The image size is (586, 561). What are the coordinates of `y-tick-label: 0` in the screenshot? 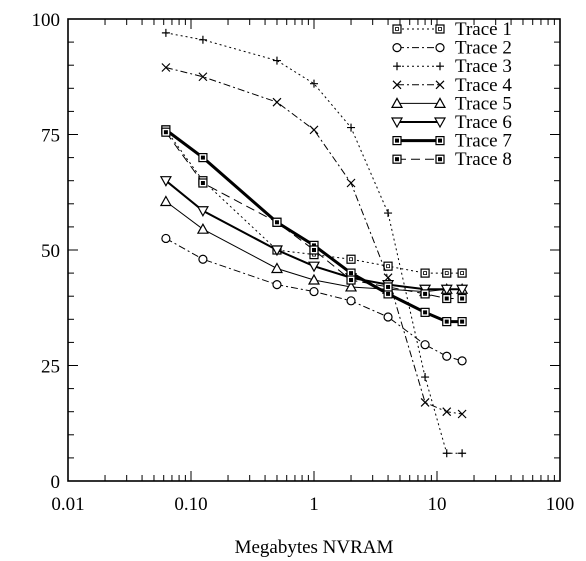 It's located at (56, 482).